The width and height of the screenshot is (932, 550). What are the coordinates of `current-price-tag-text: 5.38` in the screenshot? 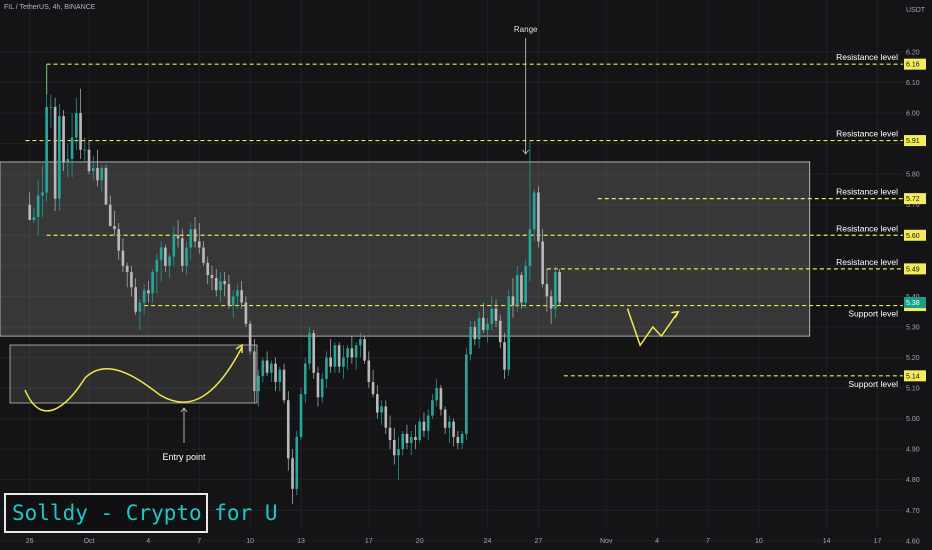 It's located at (913, 303).